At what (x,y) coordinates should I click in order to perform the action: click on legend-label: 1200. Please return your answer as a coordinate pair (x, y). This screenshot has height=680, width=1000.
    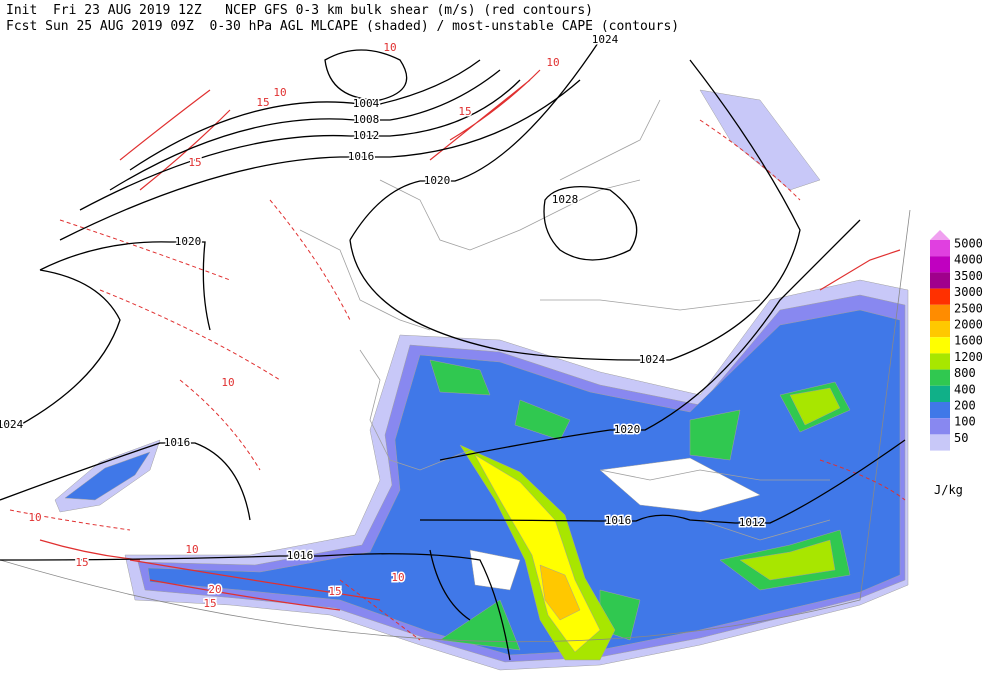
    Looking at the image, I should click on (968, 357).